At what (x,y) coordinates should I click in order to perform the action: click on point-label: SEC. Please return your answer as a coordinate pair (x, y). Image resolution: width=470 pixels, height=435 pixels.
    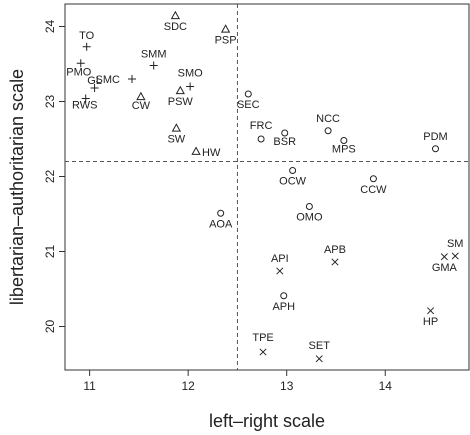
    Looking at the image, I should click on (248, 105).